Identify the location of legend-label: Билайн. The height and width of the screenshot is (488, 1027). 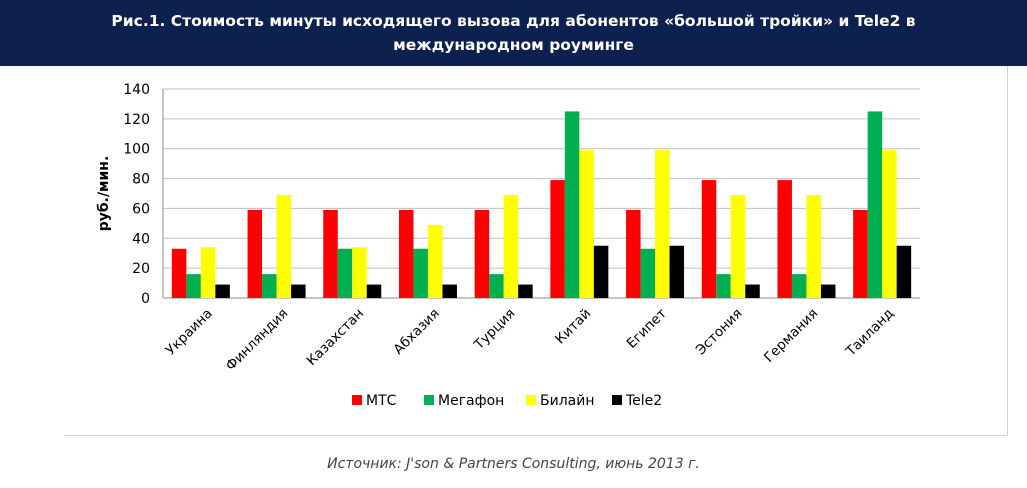
(567, 401).